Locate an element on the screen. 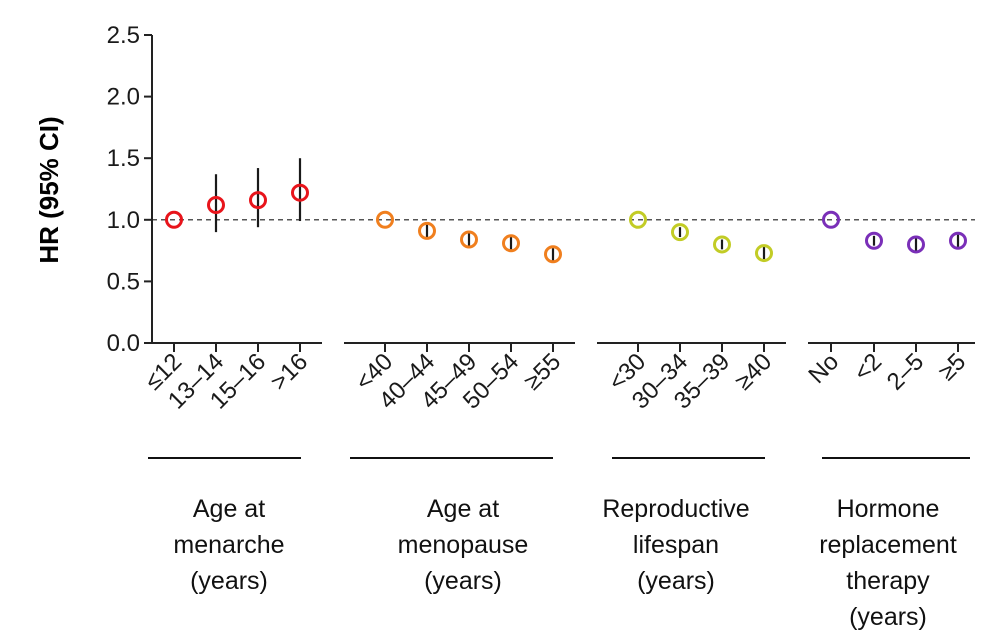 The width and height of the screenshot is (1001, 640). x-tick-label: ≥5 is located at coordinates (952, 367).